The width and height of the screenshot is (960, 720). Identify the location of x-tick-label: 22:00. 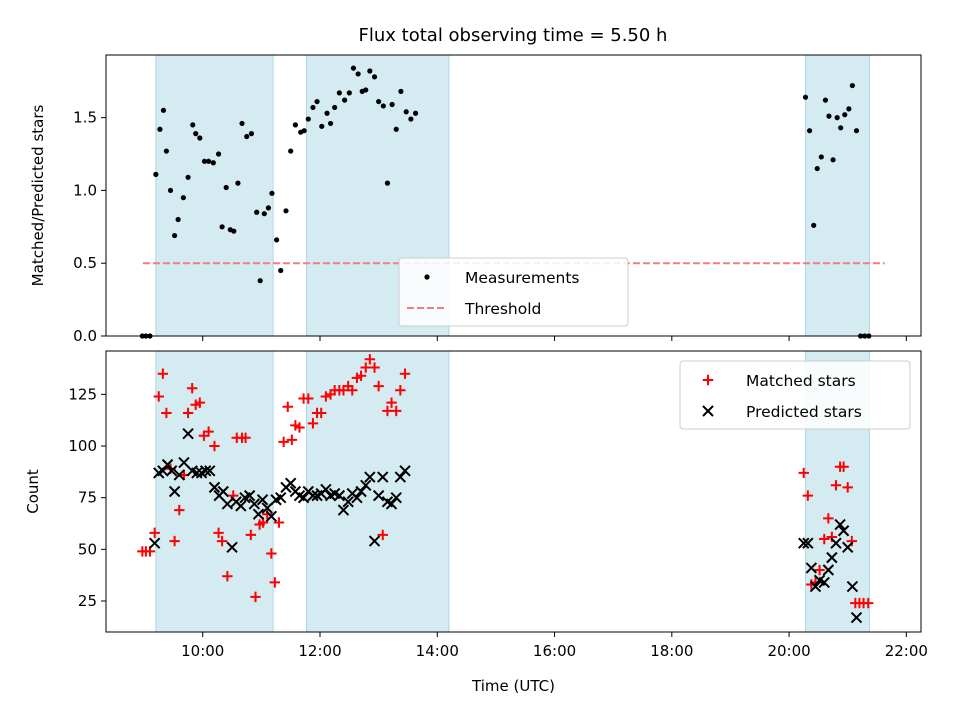
(906, 651).